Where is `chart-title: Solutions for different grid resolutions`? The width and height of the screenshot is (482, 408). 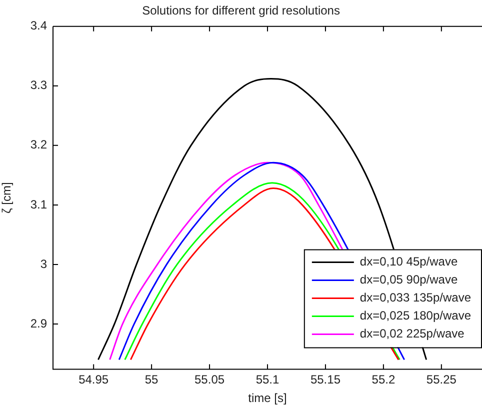
chart-title: Solutions for different grid resolutions is located at coordinates (241, 11).